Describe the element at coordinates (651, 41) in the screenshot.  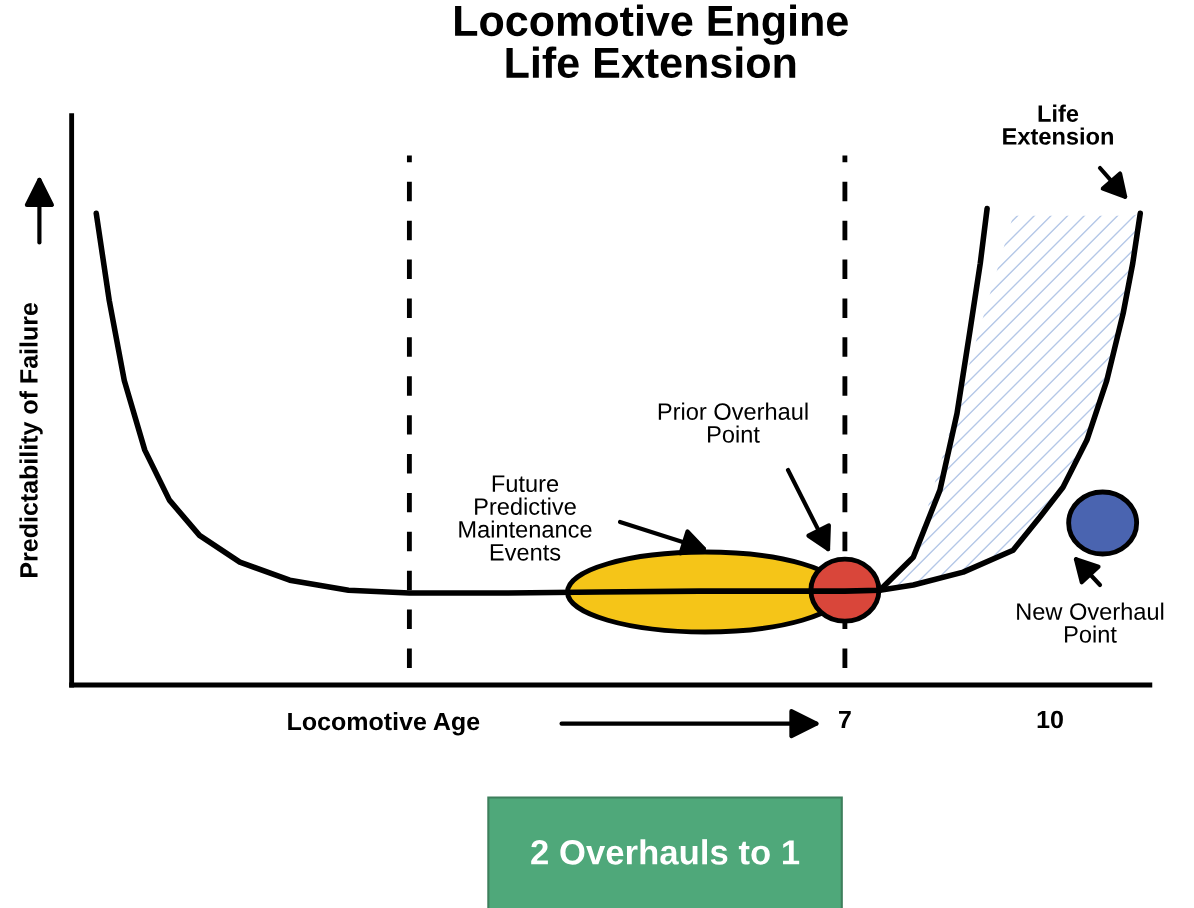
I see `chart-title: Locomotive Engine Life Extension` at that location.